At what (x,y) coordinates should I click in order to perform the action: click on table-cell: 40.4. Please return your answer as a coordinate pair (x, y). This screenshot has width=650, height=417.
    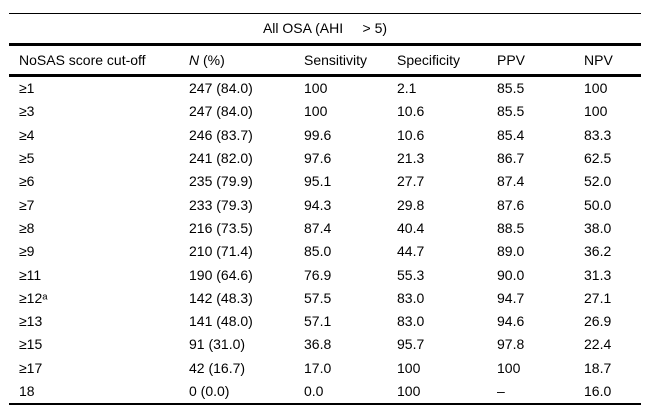
    Looking at the image, I should click on (411, 227).